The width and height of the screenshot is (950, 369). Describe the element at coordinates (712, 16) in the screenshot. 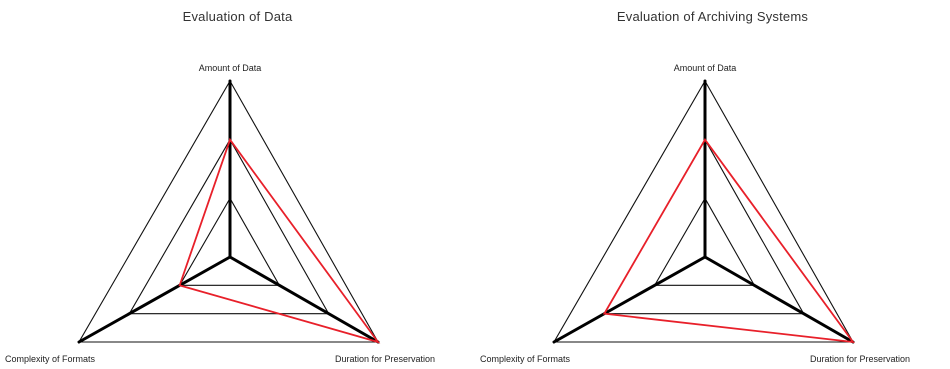

I see `chart-title: Evaluation of Archiving Systems` at that location.